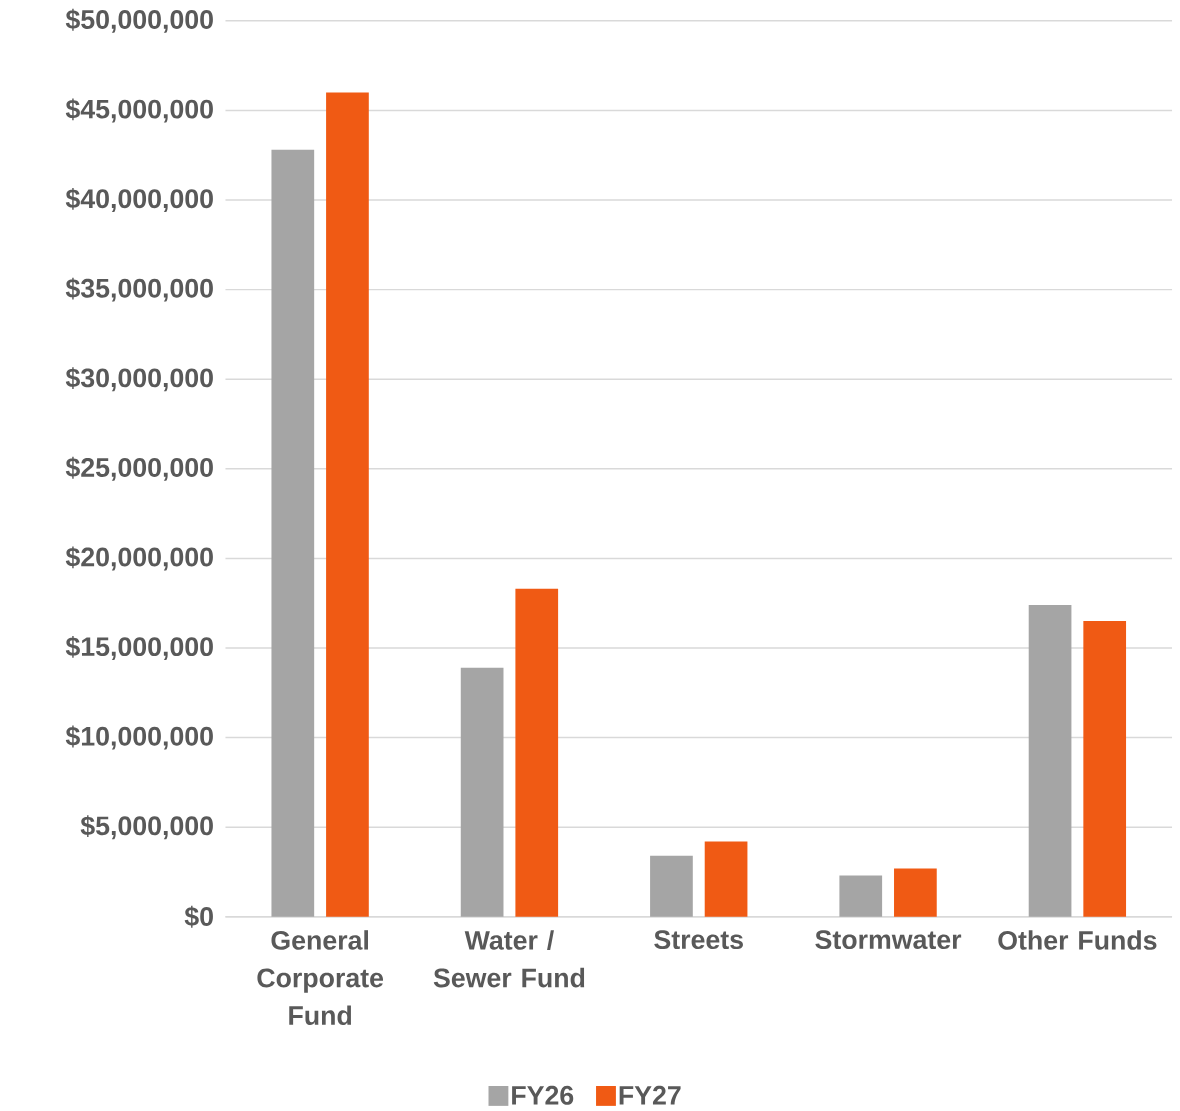 Image resolution: width=1180 pixels, height=1111 pixels. What do you see at coordinates (139, 468) in the screenshot?
I see `y-tick-label: $25,000,000` at bounding box center [139, 468].